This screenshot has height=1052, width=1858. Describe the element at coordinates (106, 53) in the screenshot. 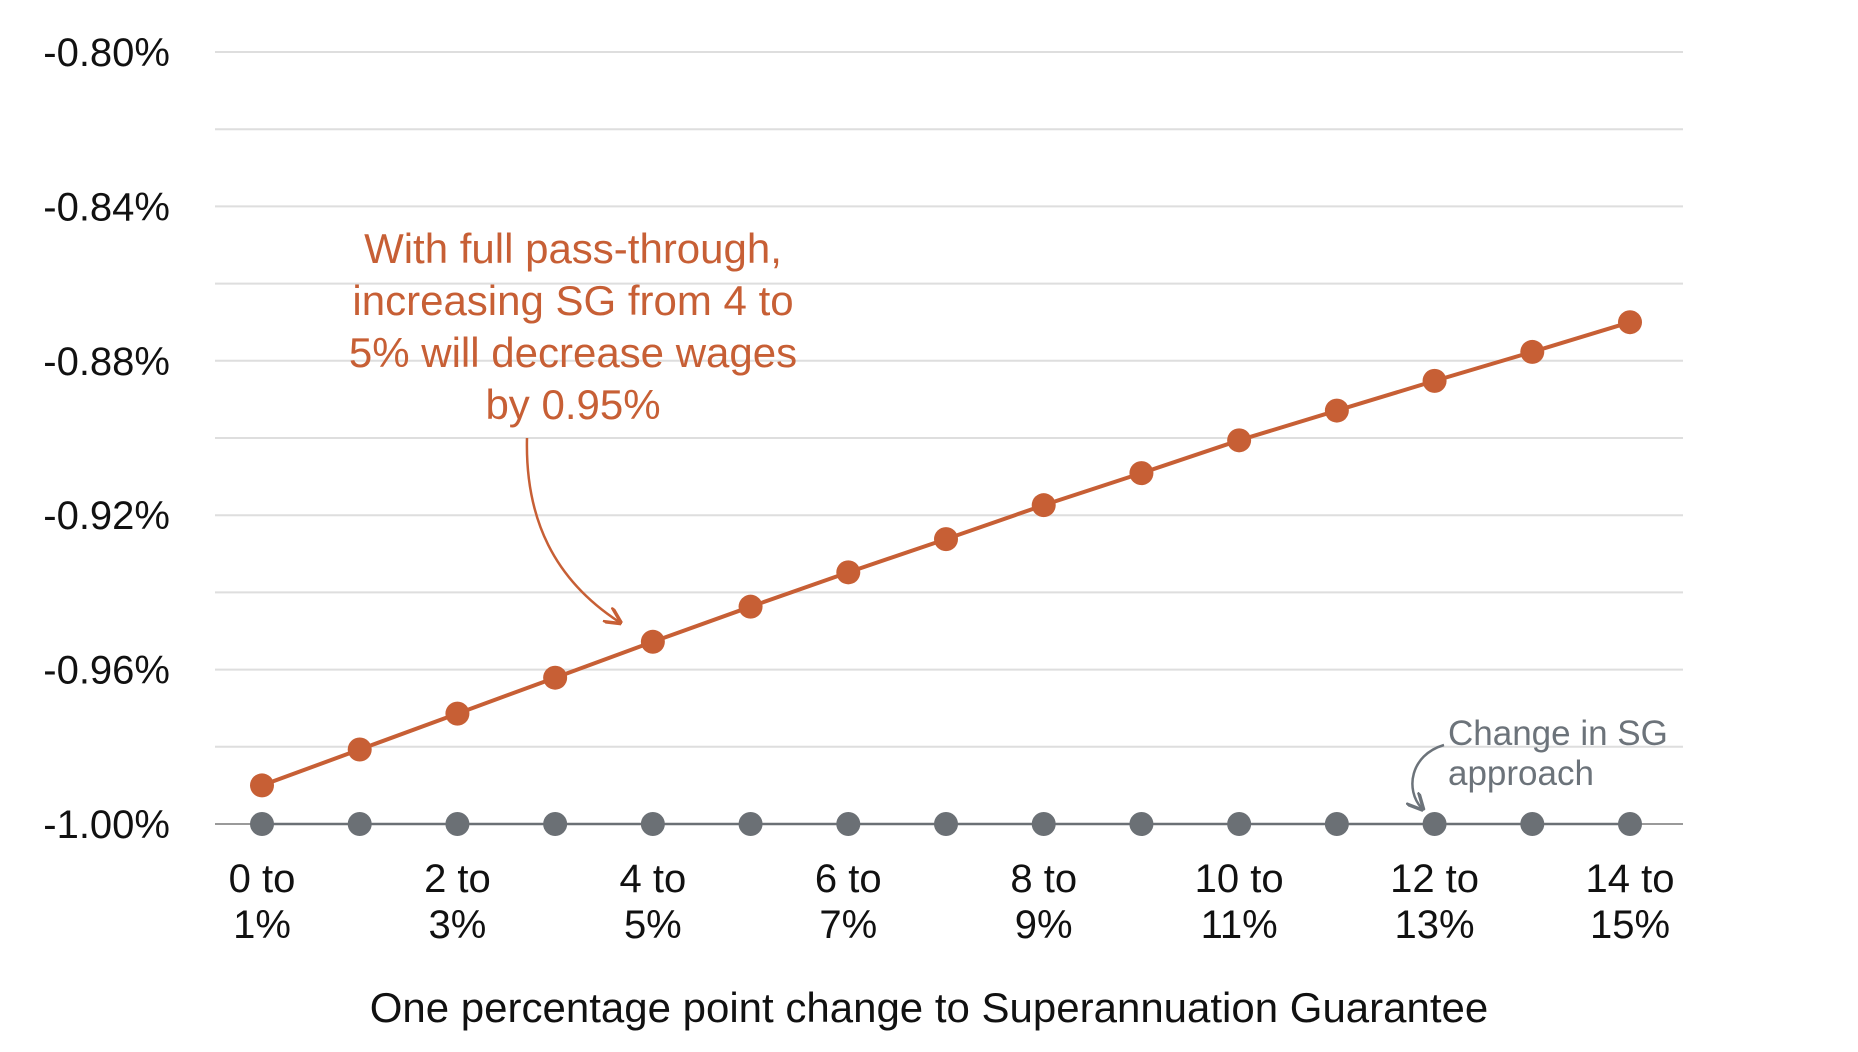

I see `y-tick-label: -0.80%` at that location.